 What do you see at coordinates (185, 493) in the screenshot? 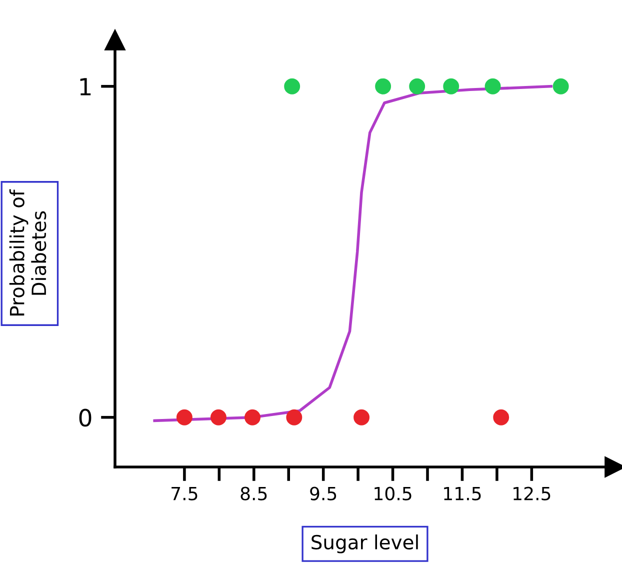
I see `x-tick-label: 7.5` at bounding box center [185, 493].